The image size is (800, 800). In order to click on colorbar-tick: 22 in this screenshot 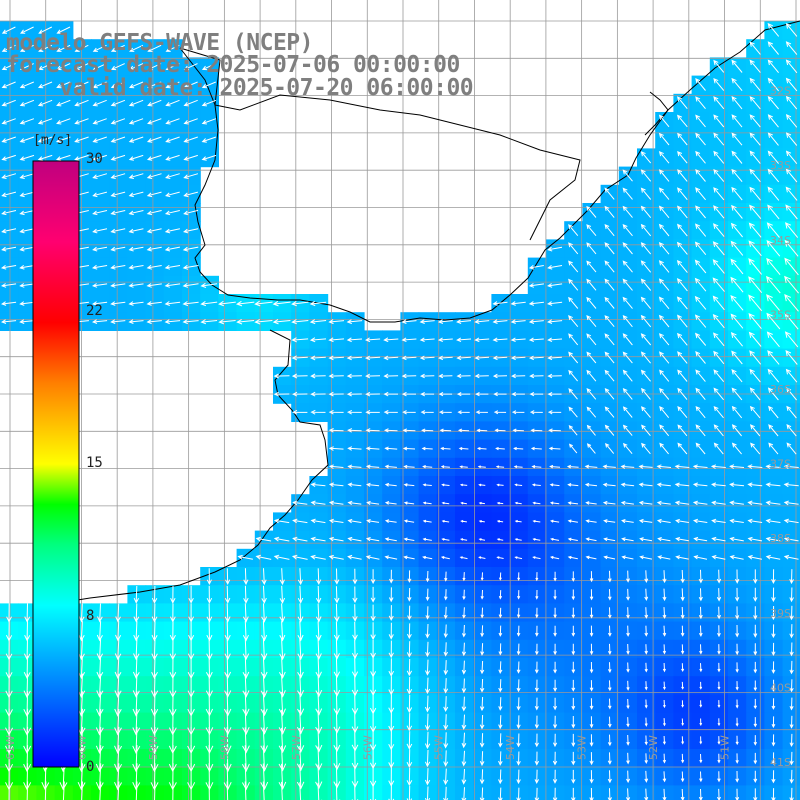, I will do `click(94, 311)`.